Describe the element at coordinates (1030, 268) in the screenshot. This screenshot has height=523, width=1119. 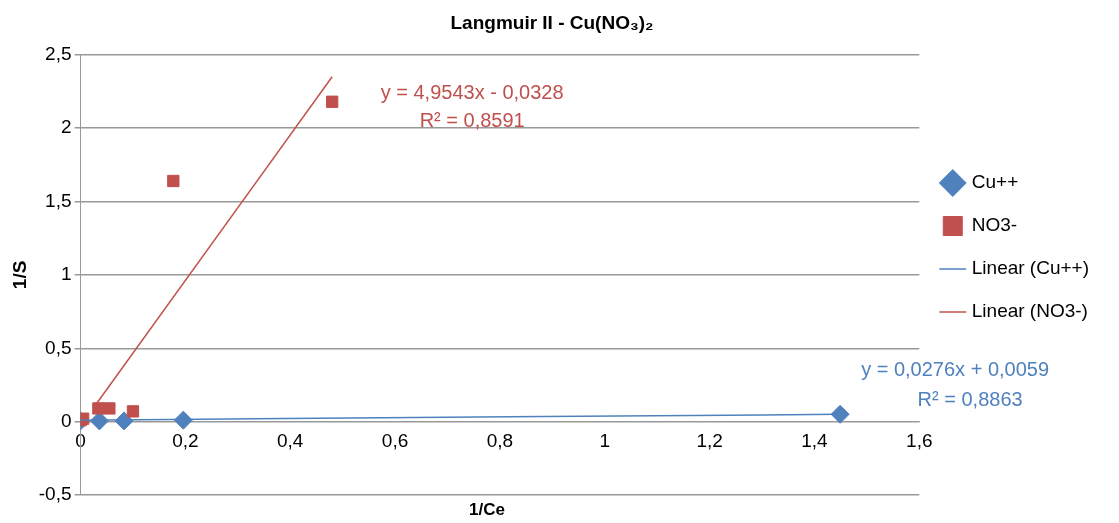
I see `legend-label: Linear (Cu++)` at that location.